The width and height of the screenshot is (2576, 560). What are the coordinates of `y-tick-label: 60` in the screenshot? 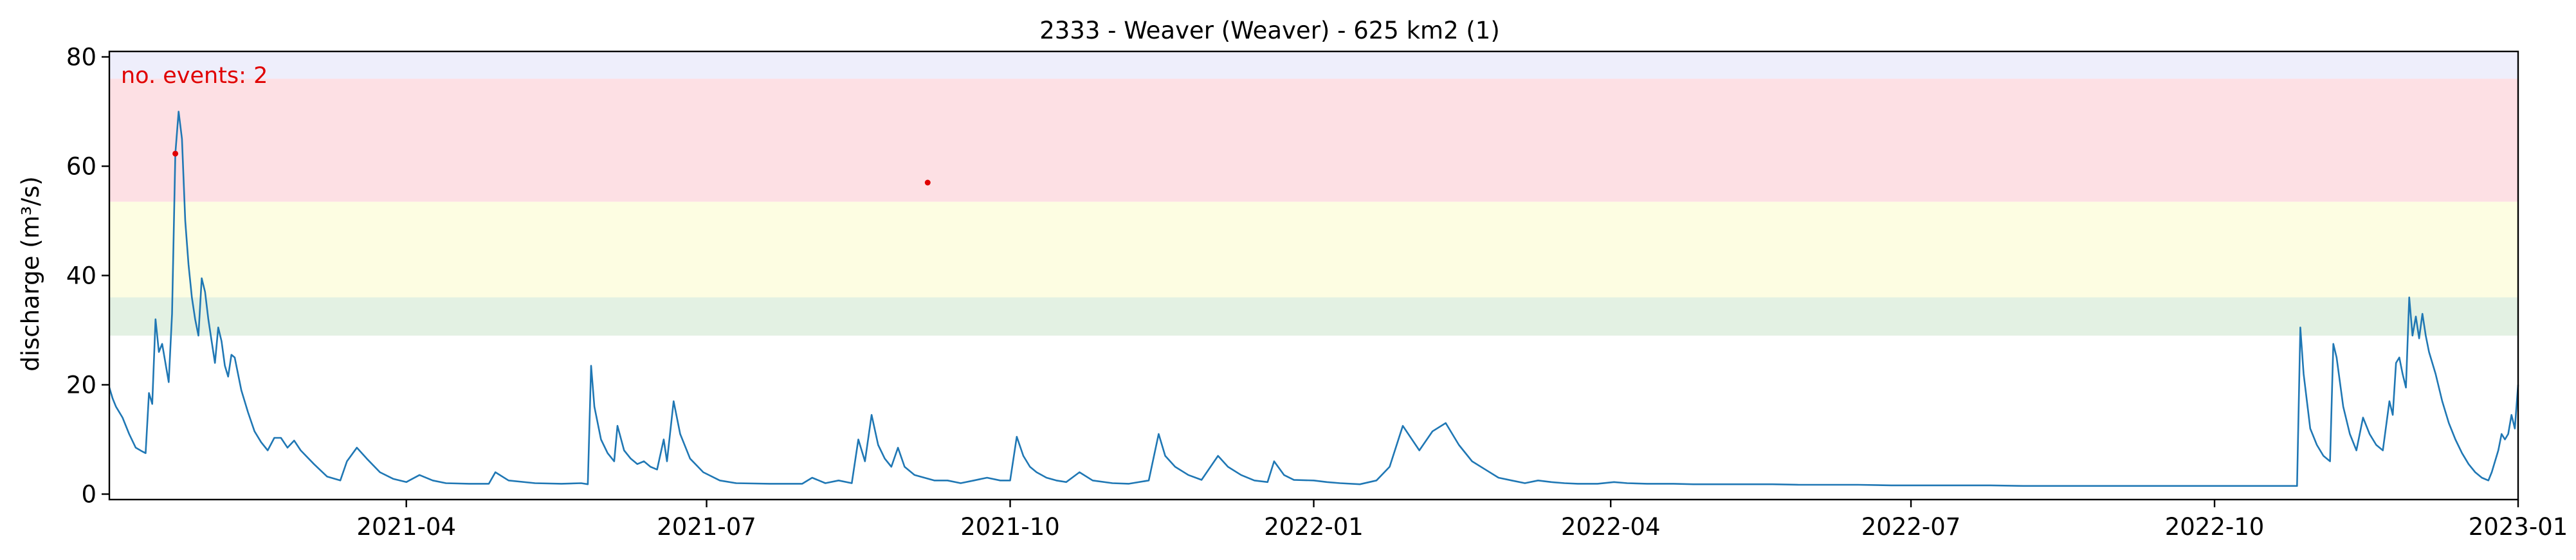 It's located at (81, 167).